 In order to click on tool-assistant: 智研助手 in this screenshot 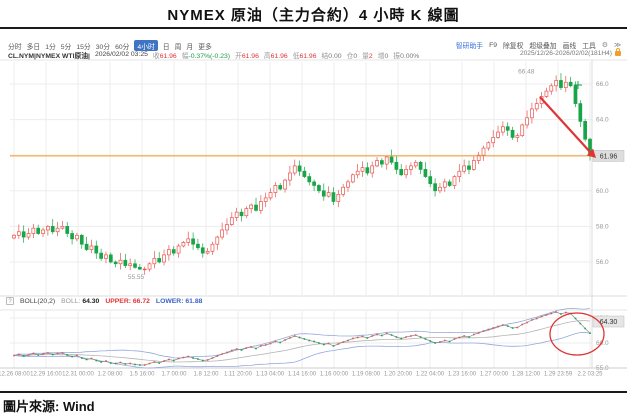, I will do `click(469, 46)`.